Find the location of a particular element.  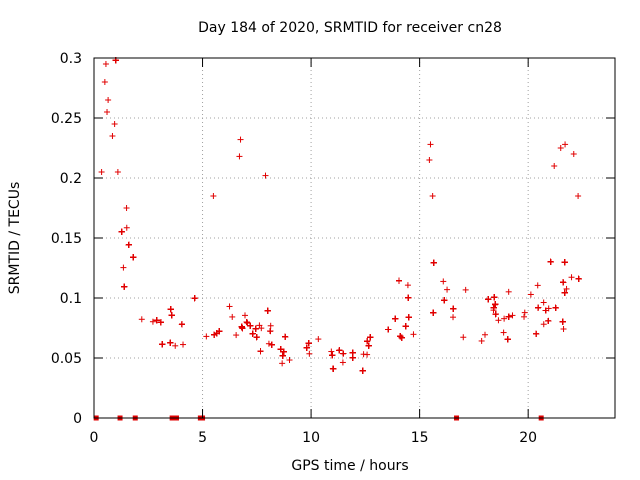

y-tick-label: 0.05 is located at coordinates (66, 359).